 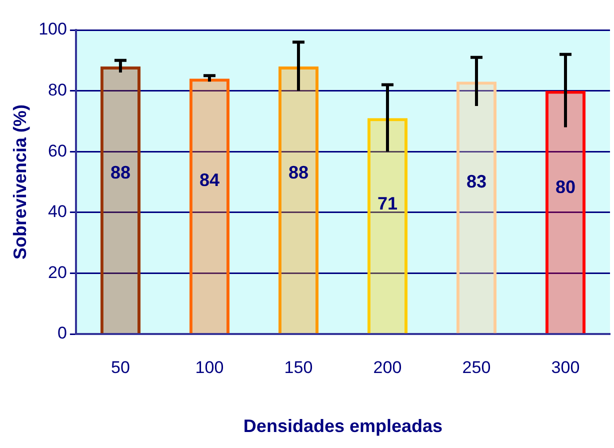 I want to click on y-tick-label: 60, so click(x=57, y=150).